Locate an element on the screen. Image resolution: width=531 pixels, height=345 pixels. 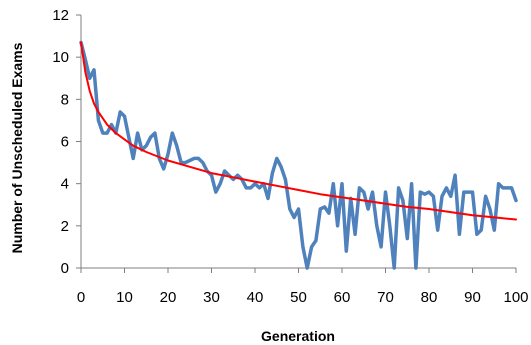
x-tick-label: 50 is located at coordinates (298, 297).